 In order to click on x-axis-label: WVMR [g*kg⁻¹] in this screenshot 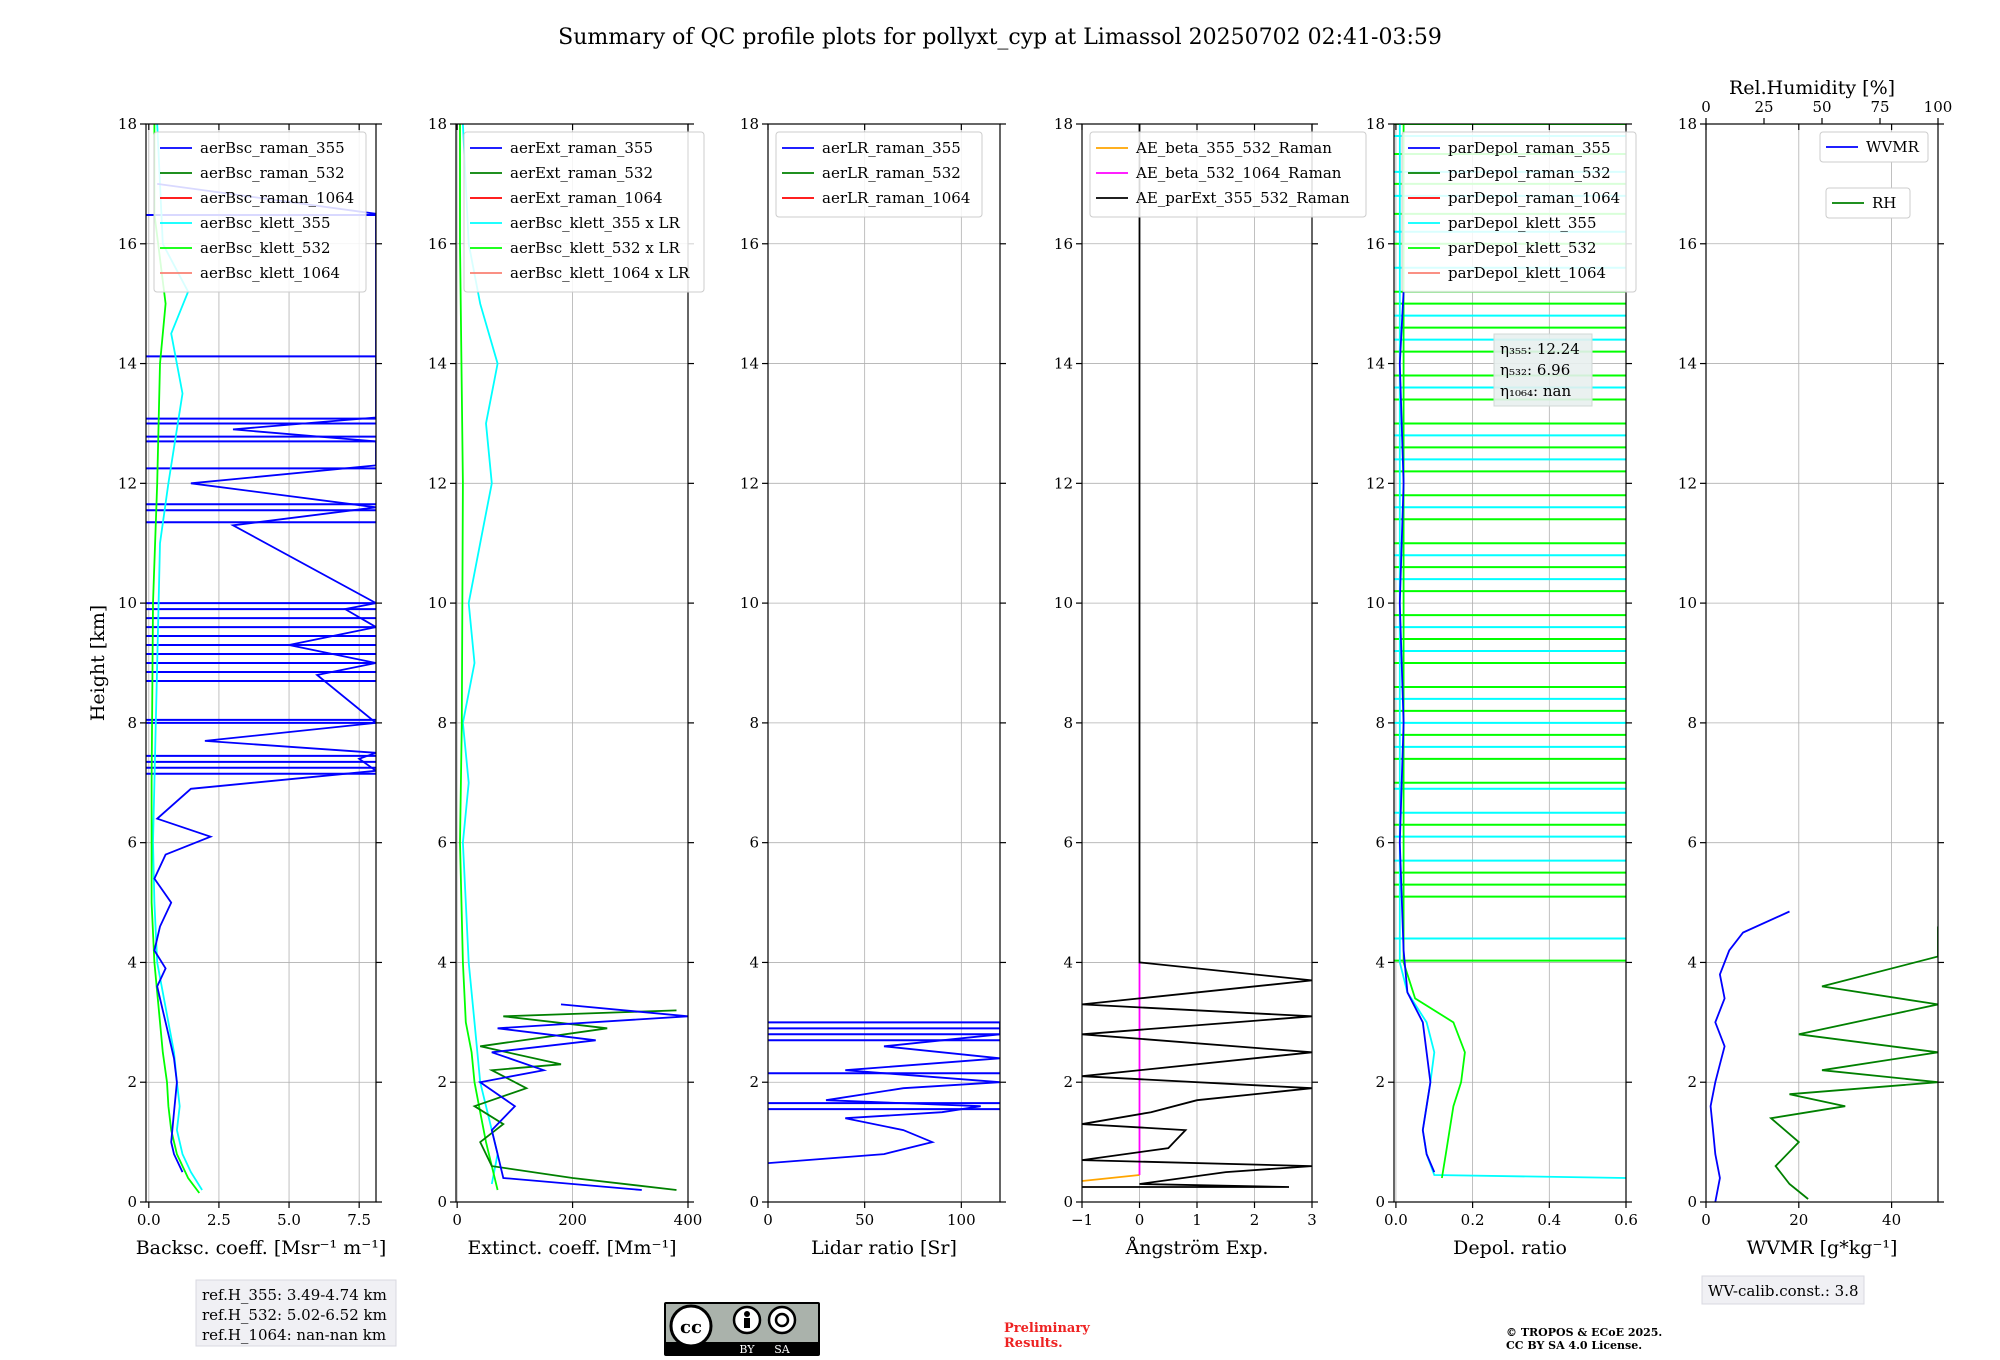, I will do `click(1822, 1248)`.